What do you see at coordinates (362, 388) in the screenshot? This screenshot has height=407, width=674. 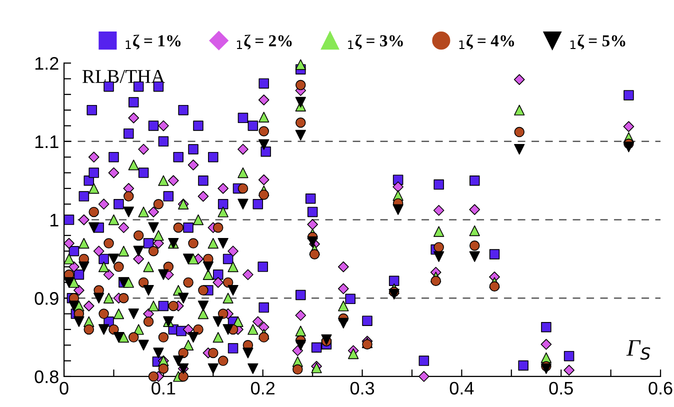 I see `x-tick-label: 0.3` at bounding box center [362, 388].